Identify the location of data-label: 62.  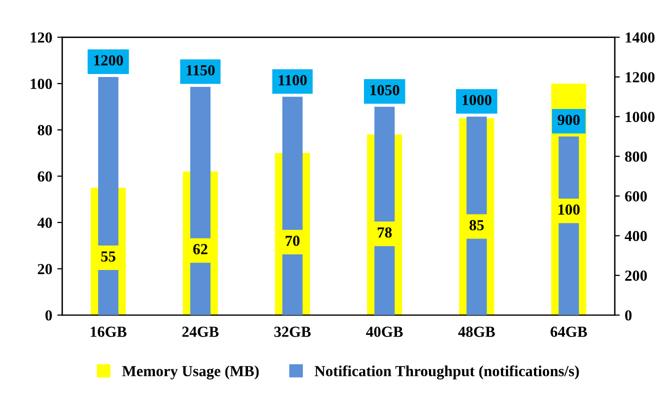
(200, 249).